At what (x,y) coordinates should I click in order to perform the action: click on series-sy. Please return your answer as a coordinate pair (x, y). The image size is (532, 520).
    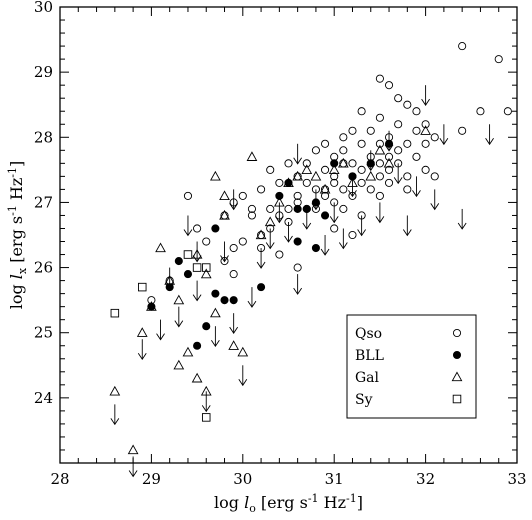
    Looking at the image, I should click on (160, 336).